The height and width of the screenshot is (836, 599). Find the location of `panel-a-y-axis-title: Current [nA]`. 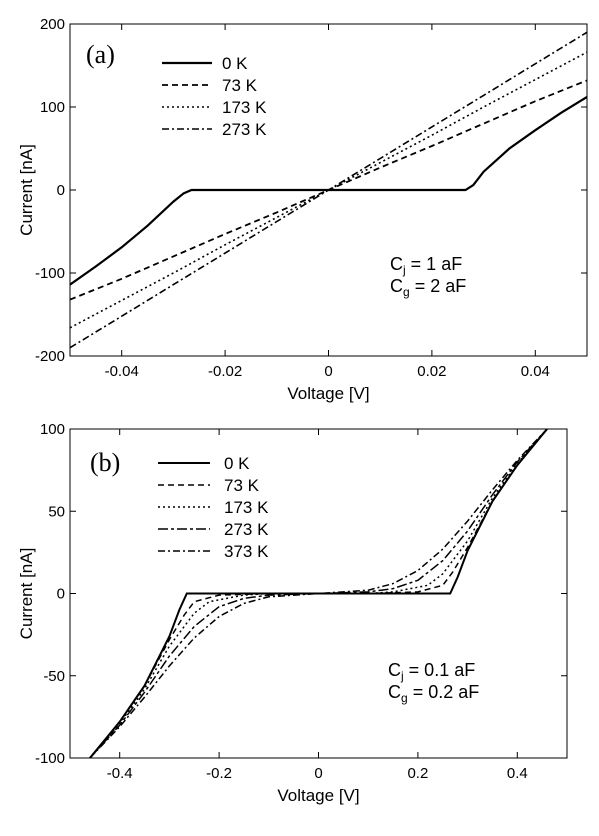

panel-a-y-axis-title: Current [nA] is located at coordinates (26, 190).